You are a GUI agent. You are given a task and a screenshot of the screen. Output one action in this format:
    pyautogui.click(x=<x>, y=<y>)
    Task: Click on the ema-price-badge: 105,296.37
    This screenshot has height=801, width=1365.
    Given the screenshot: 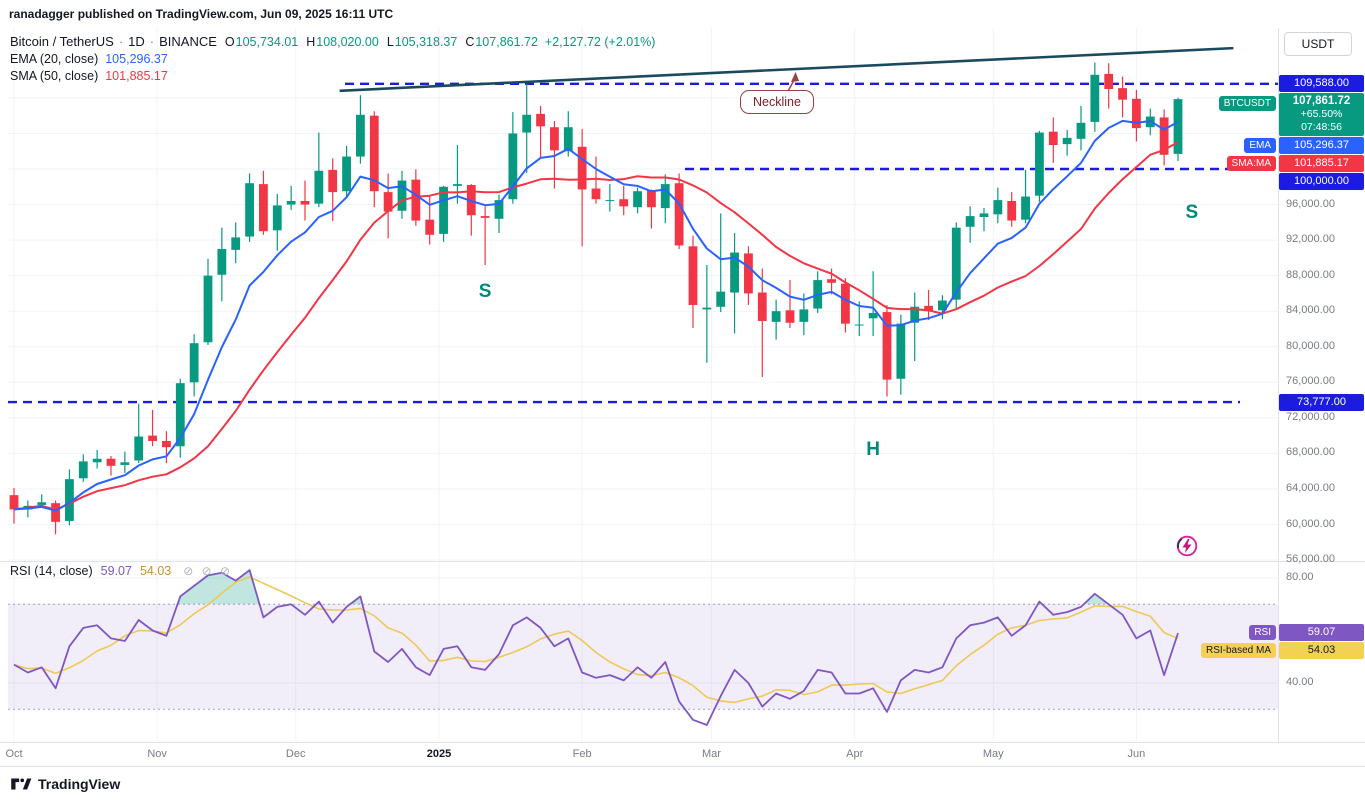 What is the action you would take?
    pyautogui.click(x=1321, y=145)
    